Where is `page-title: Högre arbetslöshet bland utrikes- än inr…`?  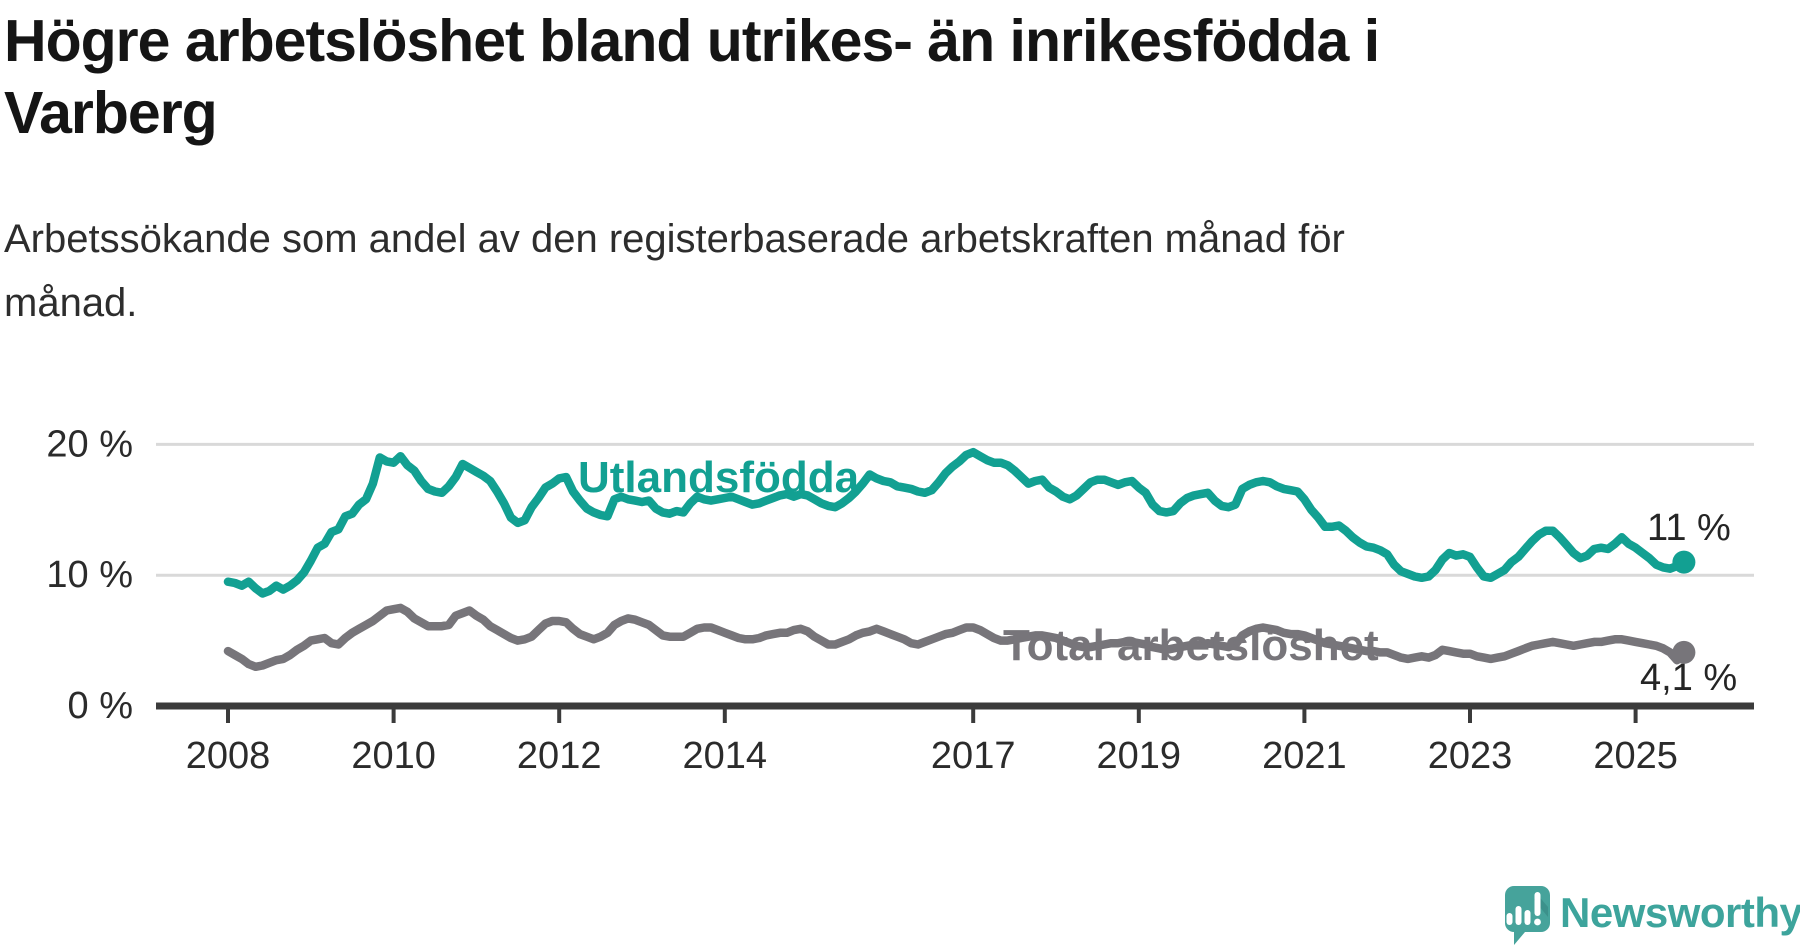
page-title: Högre arbetslöshet bland utrikes- än inr… is located at coordinates (784, 78).